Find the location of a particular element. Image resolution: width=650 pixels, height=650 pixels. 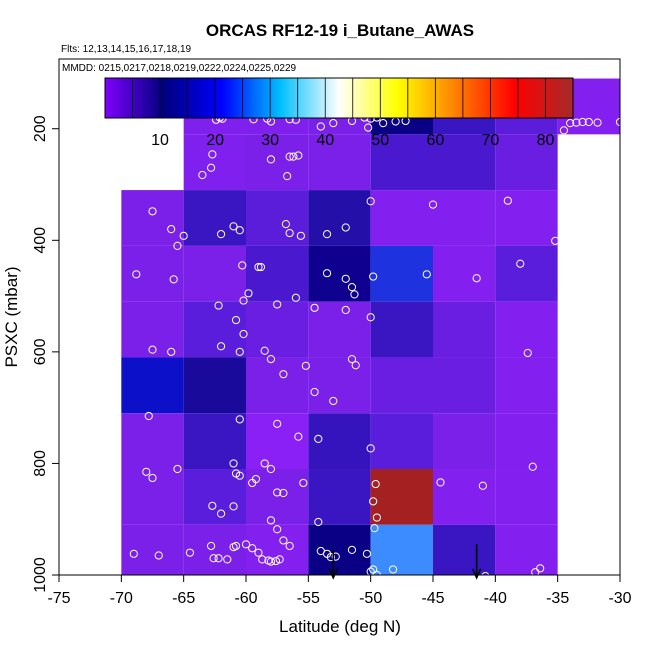

x-tick-label: -65 is located at coordinates (183, 598).